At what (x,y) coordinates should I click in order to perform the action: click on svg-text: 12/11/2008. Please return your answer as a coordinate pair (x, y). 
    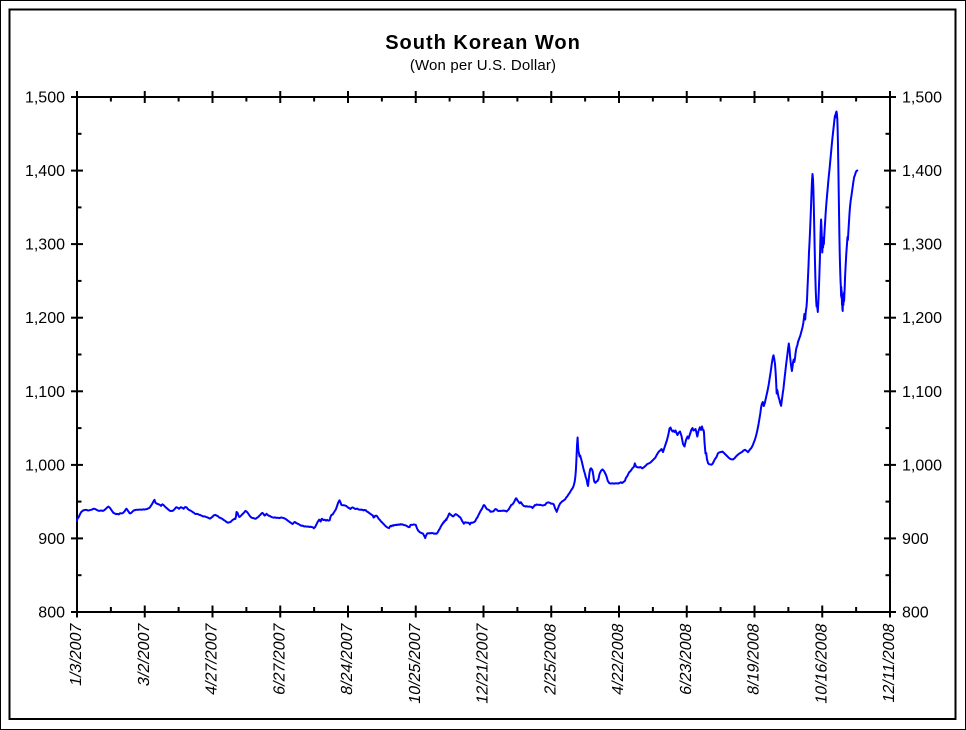
    Looking at the image, I should click on (889, 663).